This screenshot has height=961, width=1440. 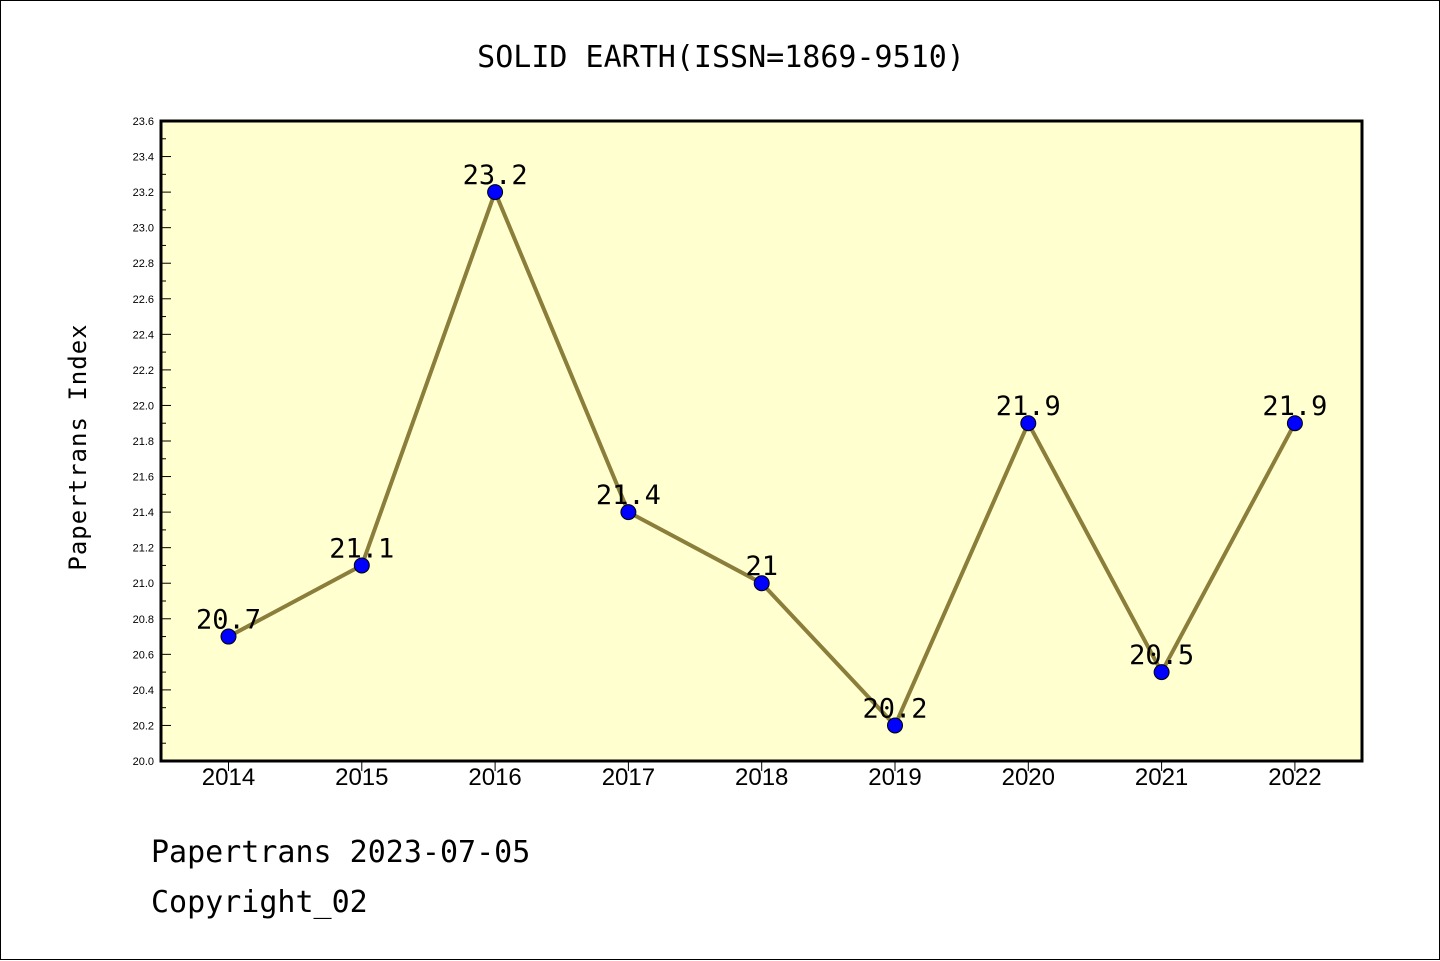 I want to click on x-tick-label: 2017, so click(x=628, y=777).